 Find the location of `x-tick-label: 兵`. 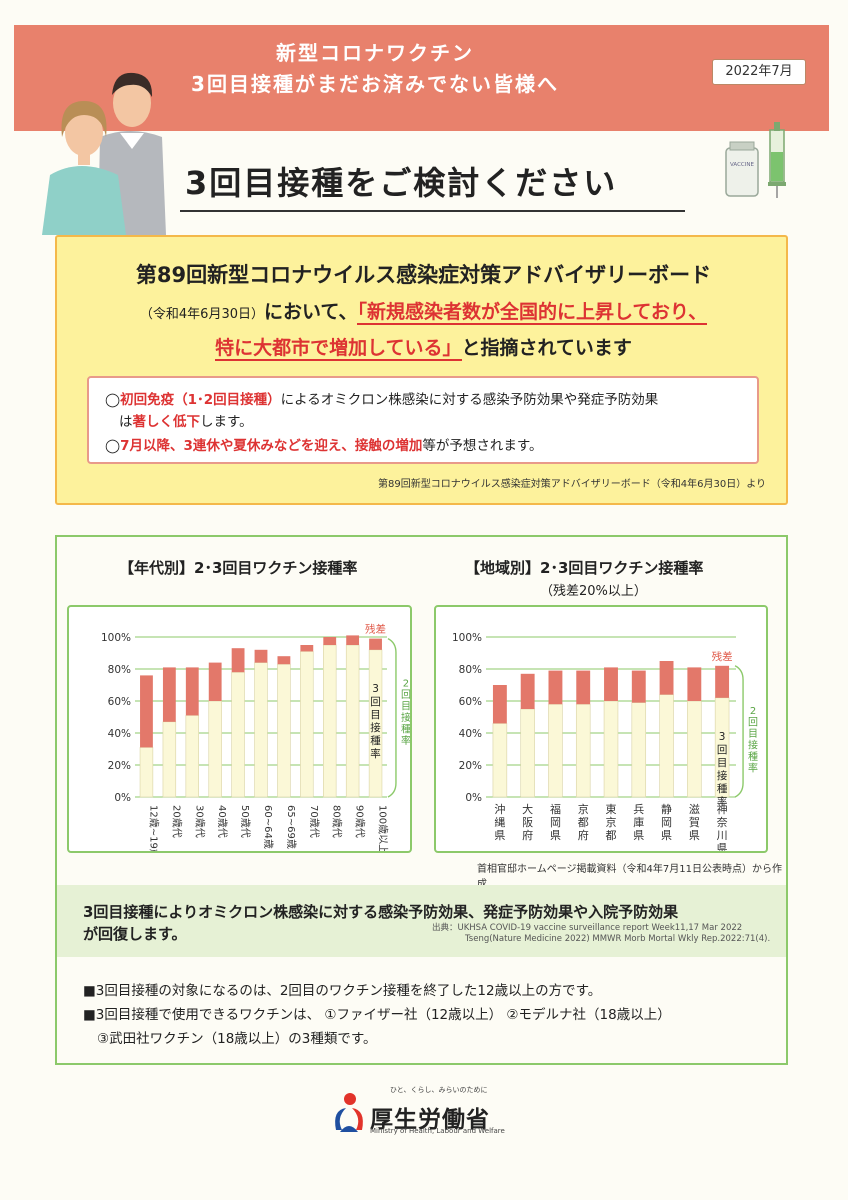

x-tick-label: 兵 is located at coordinates (638, 809).